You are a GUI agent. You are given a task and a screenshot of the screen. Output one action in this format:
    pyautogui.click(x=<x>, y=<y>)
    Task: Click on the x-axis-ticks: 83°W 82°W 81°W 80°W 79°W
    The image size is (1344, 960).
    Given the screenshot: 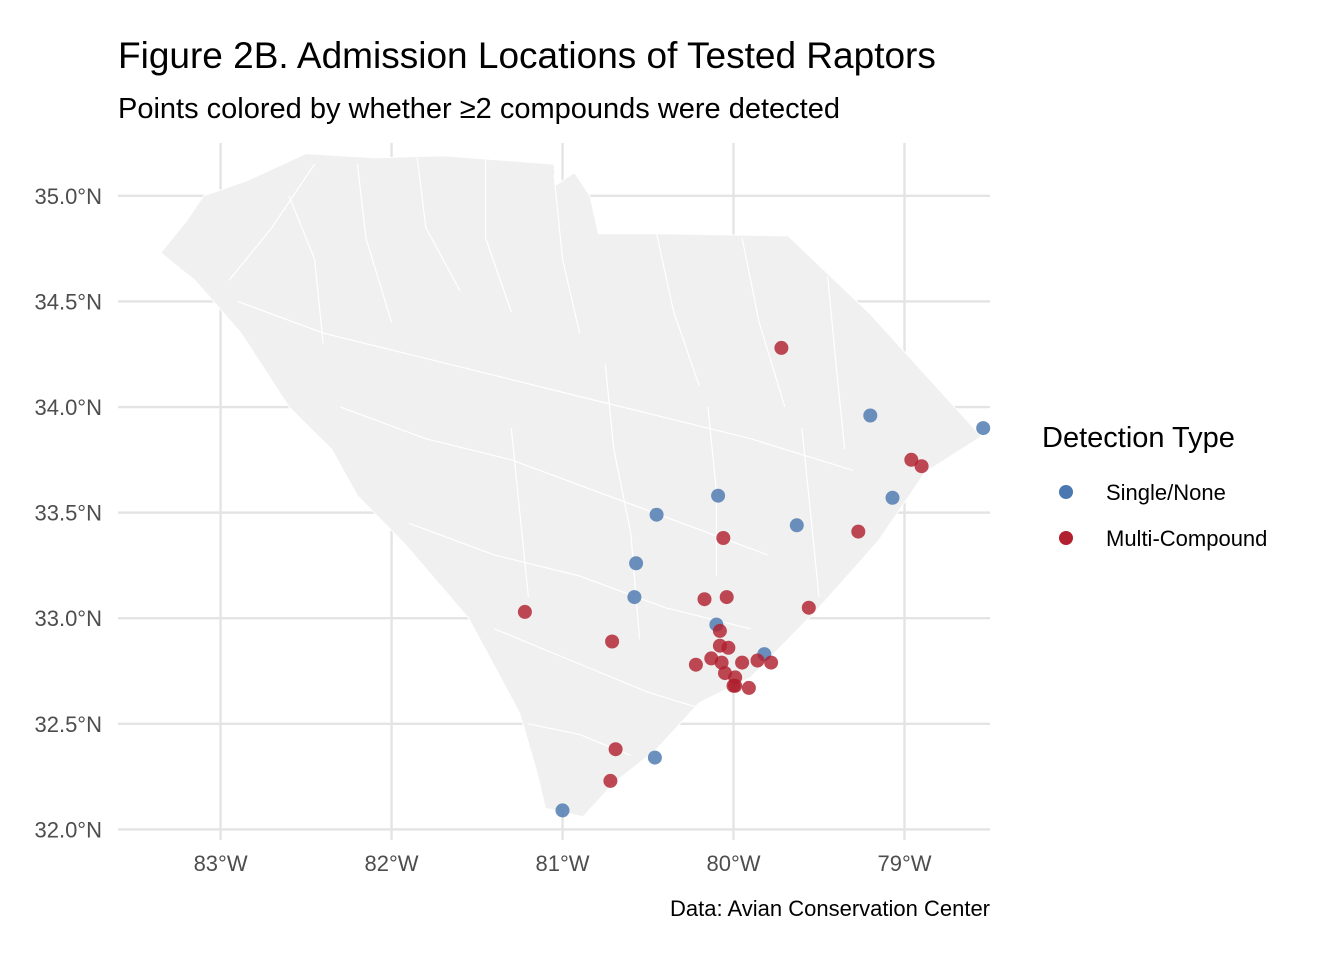 What is the action you would take?
    pyautogui.click(x=563, y=863)
    